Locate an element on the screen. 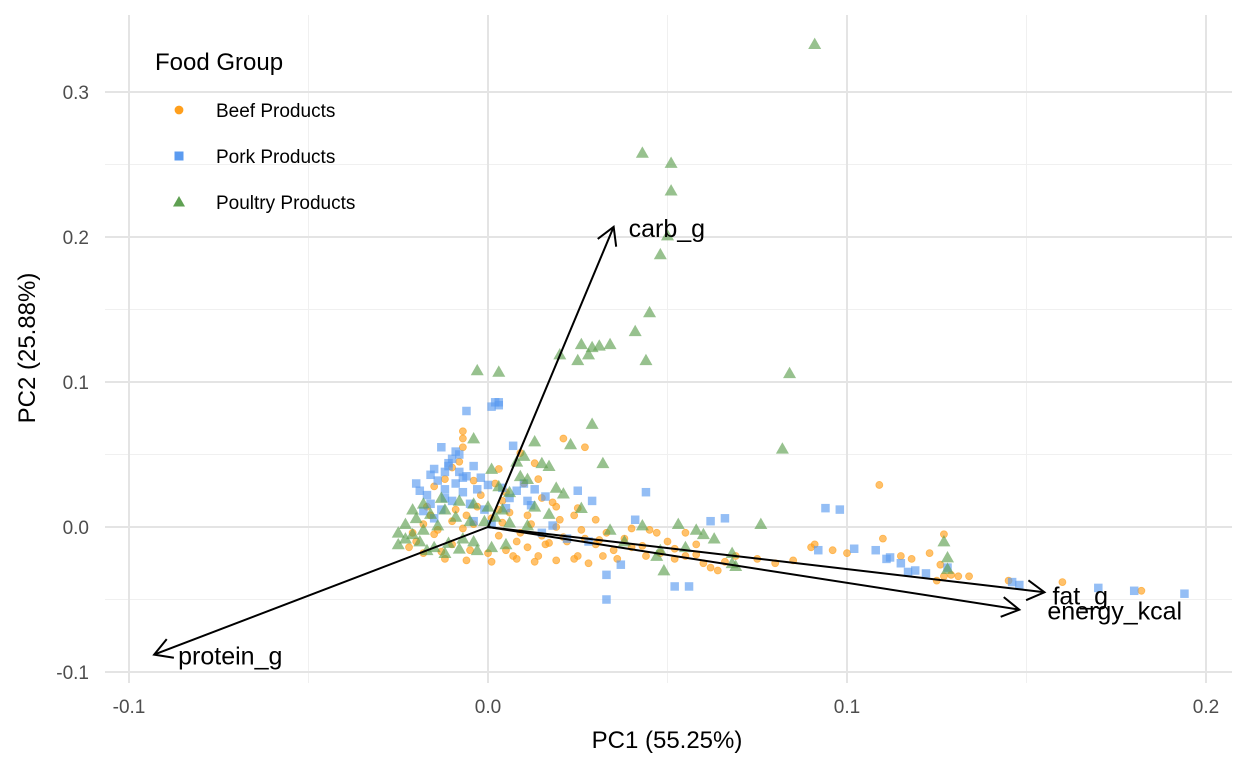 This screenshot has width=1248, height=768. arrowhead-fat-g is located at coordinates (1036, 590).